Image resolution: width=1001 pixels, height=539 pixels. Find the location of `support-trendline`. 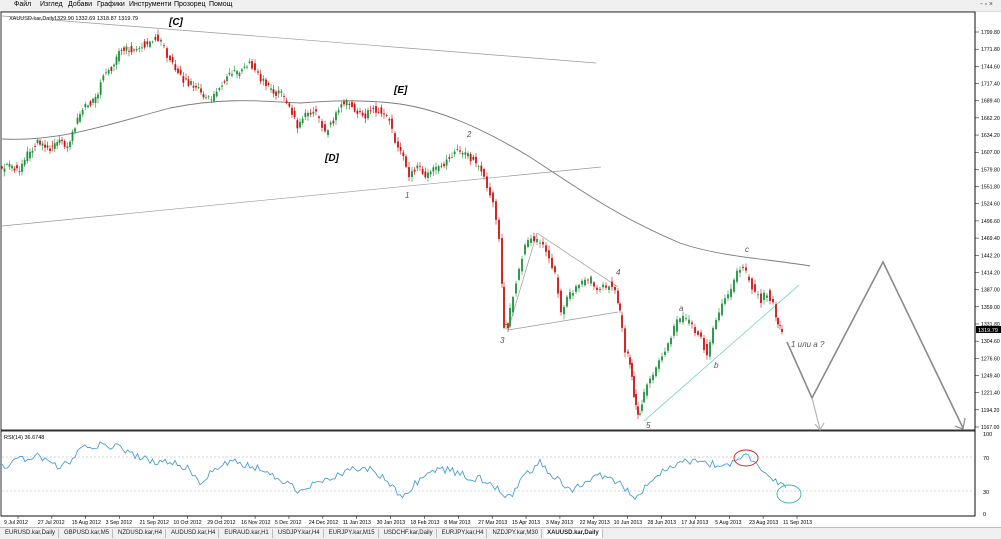

support-trendline is located at coordinates (721, 353).